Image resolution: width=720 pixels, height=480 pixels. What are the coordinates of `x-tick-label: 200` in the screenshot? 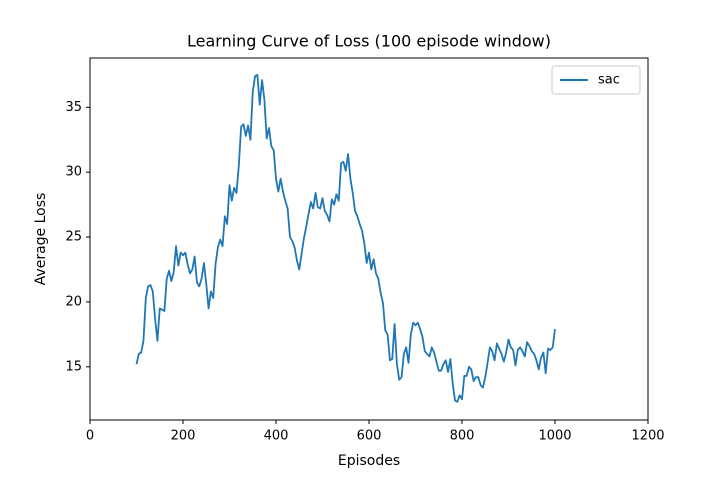 It's located at (183, 436).